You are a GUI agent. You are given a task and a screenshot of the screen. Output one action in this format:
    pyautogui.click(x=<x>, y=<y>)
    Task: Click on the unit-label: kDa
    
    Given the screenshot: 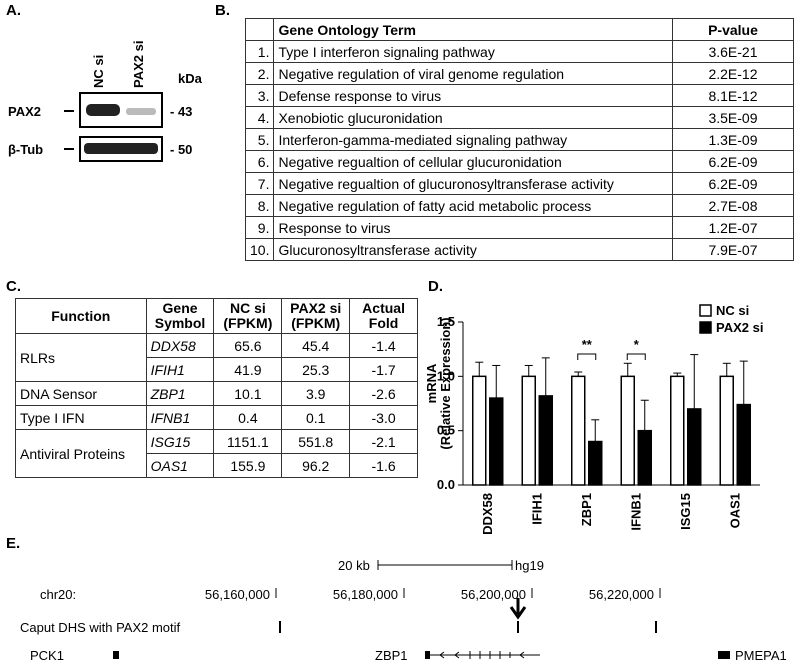 What is the action you would take?
    pyautogui.click(x=190, y=78)
    